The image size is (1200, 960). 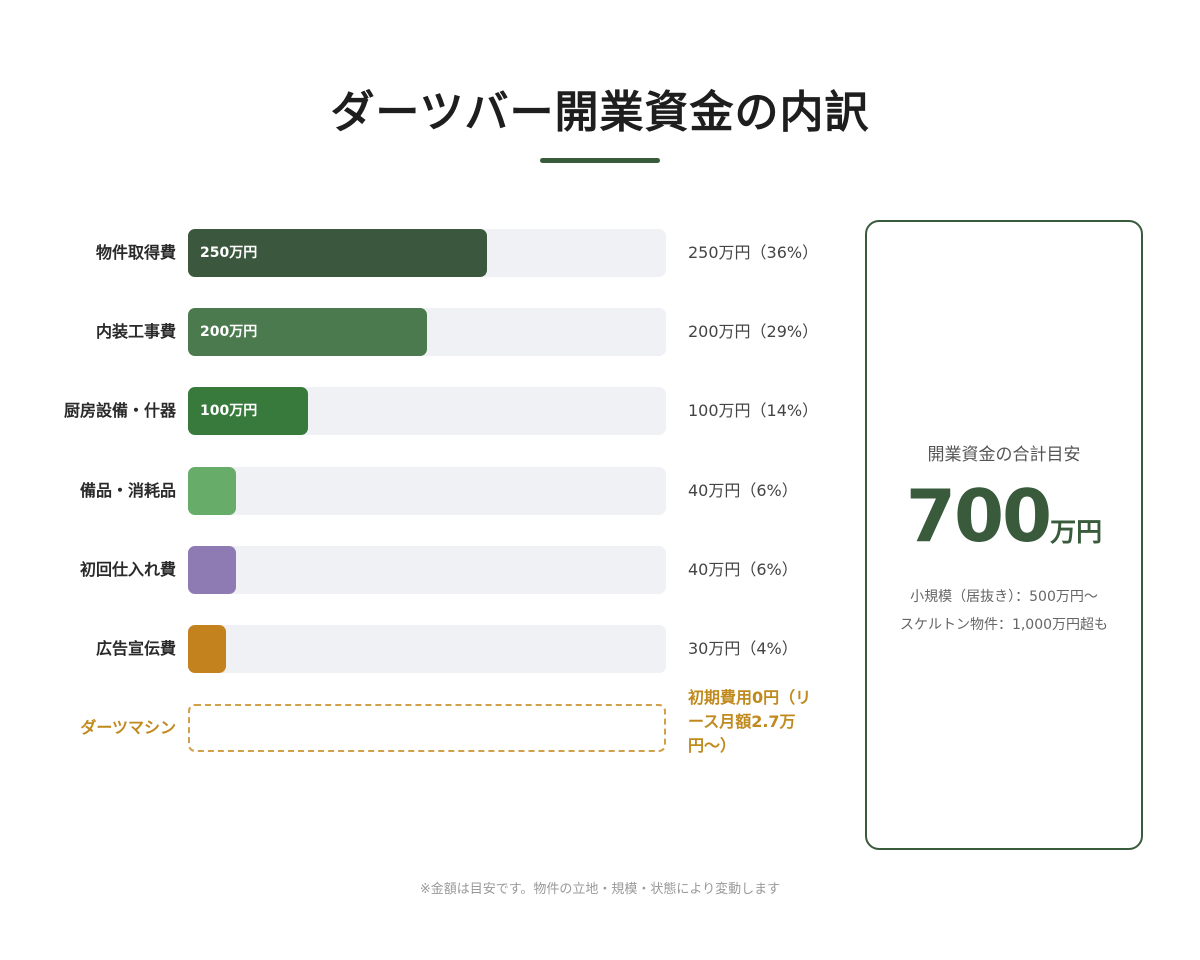 I want to click on bar-label: 備品・消耗品, so click(x=127, y=490).